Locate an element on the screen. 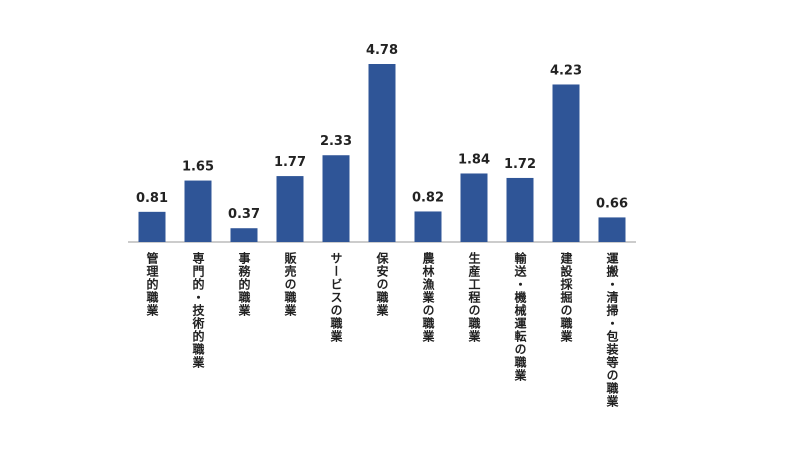  value-label: 1.84 is located at coordinates (474, 159).